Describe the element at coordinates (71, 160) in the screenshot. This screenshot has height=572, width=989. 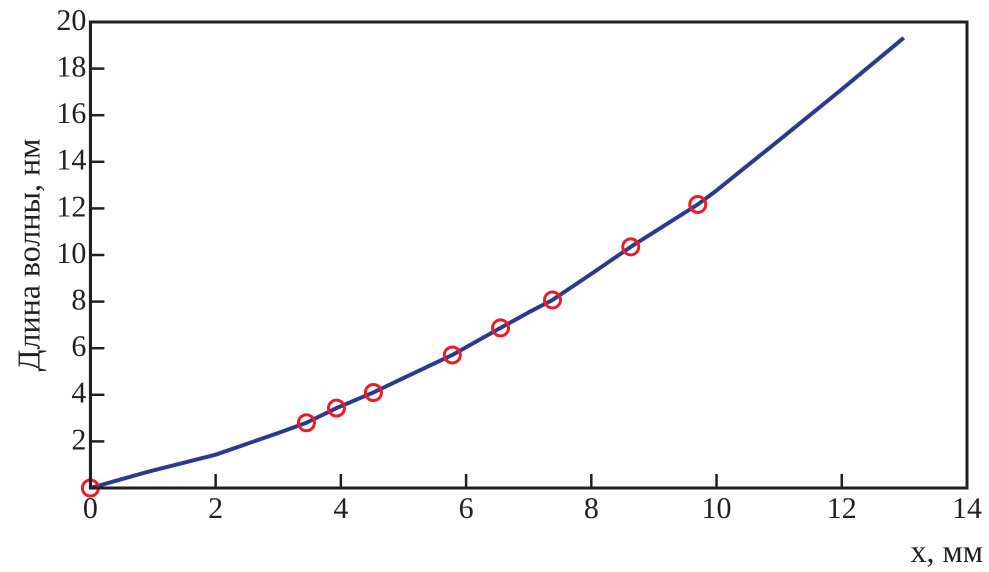
I see `y-tick-label: 14` at that location.